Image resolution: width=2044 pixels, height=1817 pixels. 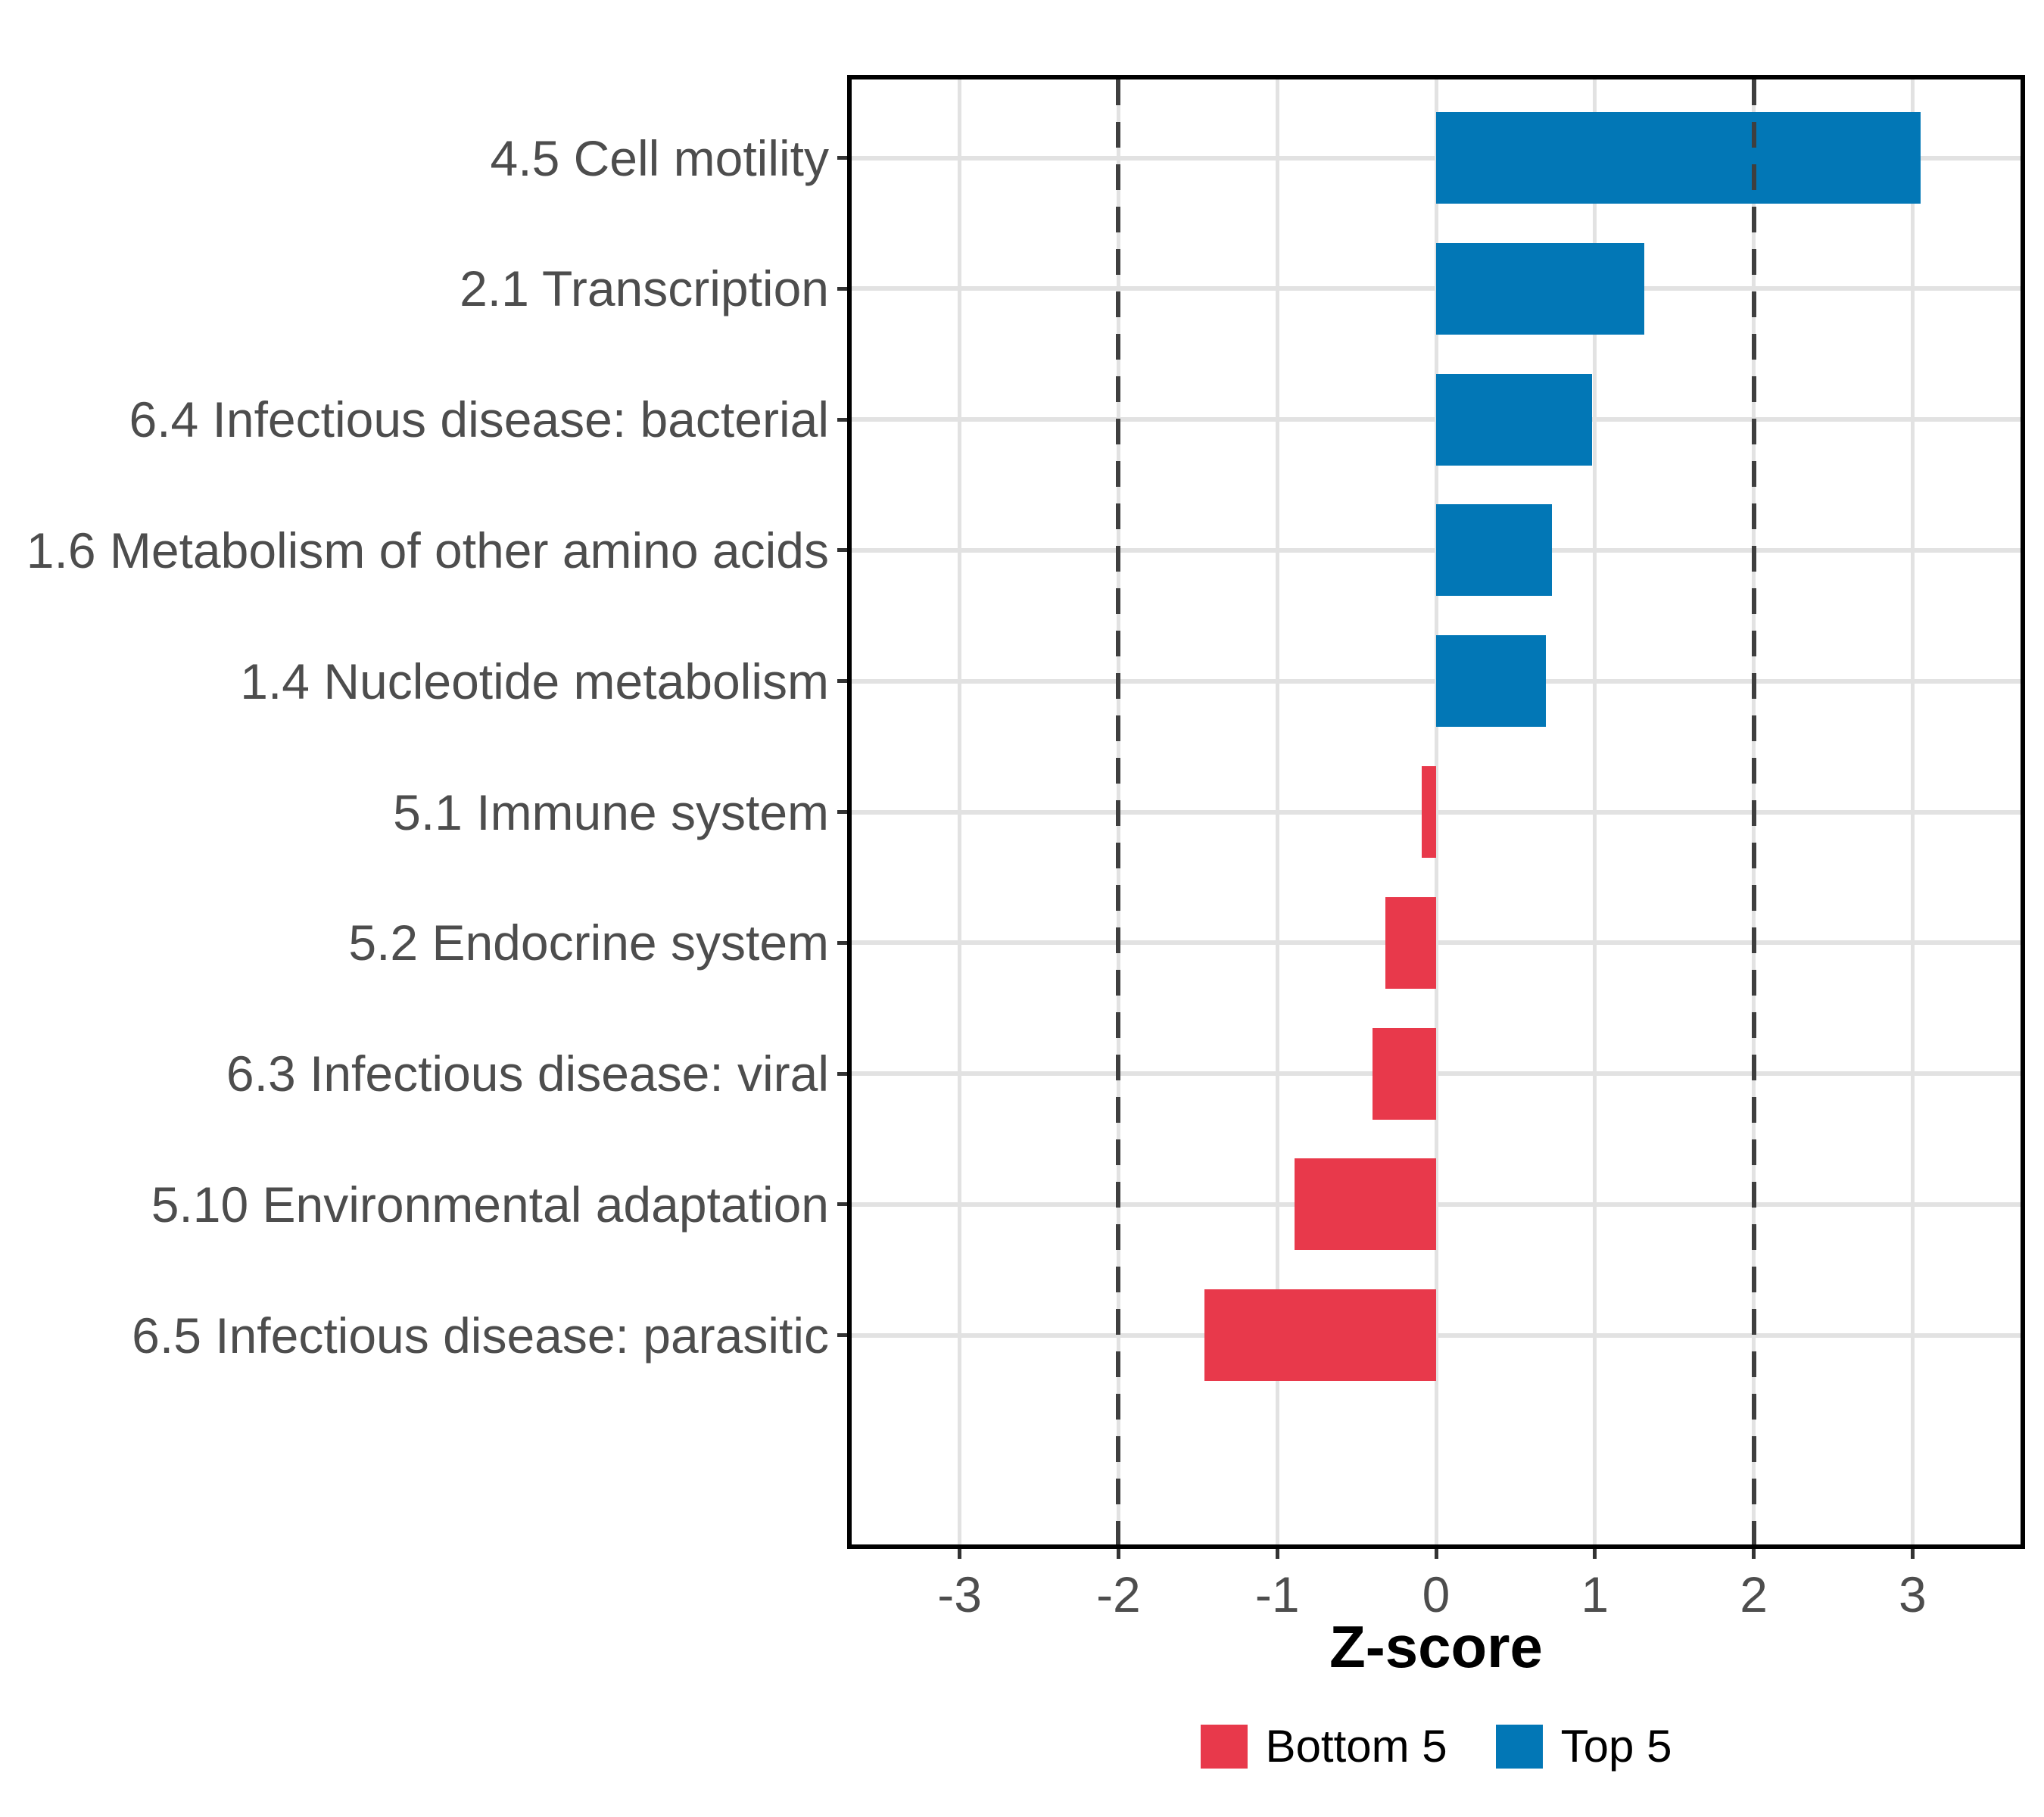 What do you see at coordinates (1491, 681) in the screenshot?
I see `bar-1-4-nucleotide-metabolism` at bounding box center [1491, 681].